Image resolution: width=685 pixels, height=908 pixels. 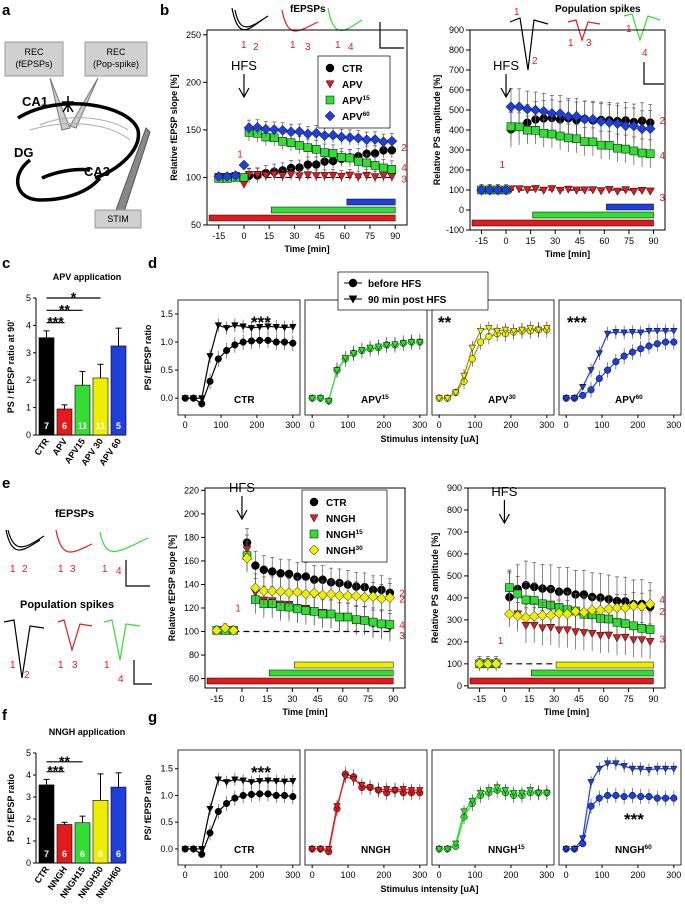 I want to click on e_right-ytick-label: 0, so click(x=459, y=686).